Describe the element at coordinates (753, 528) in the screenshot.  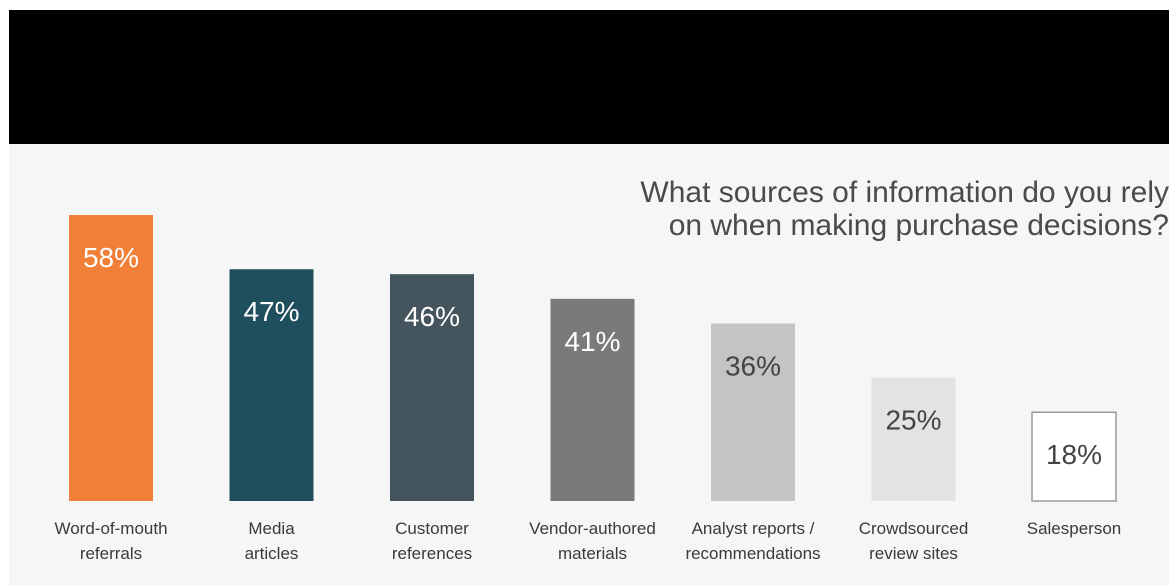
I see `category-label-4-line-0: Analyst reports /` at that location.